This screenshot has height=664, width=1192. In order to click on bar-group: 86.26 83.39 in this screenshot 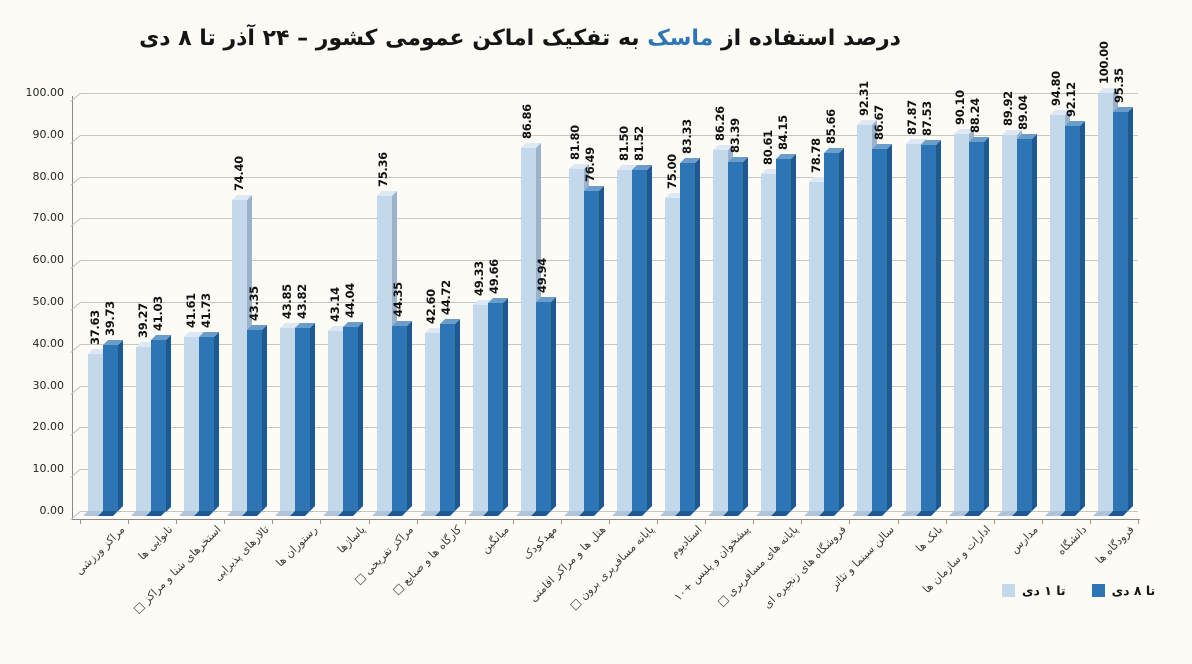, I will do `click(729, 304)`.